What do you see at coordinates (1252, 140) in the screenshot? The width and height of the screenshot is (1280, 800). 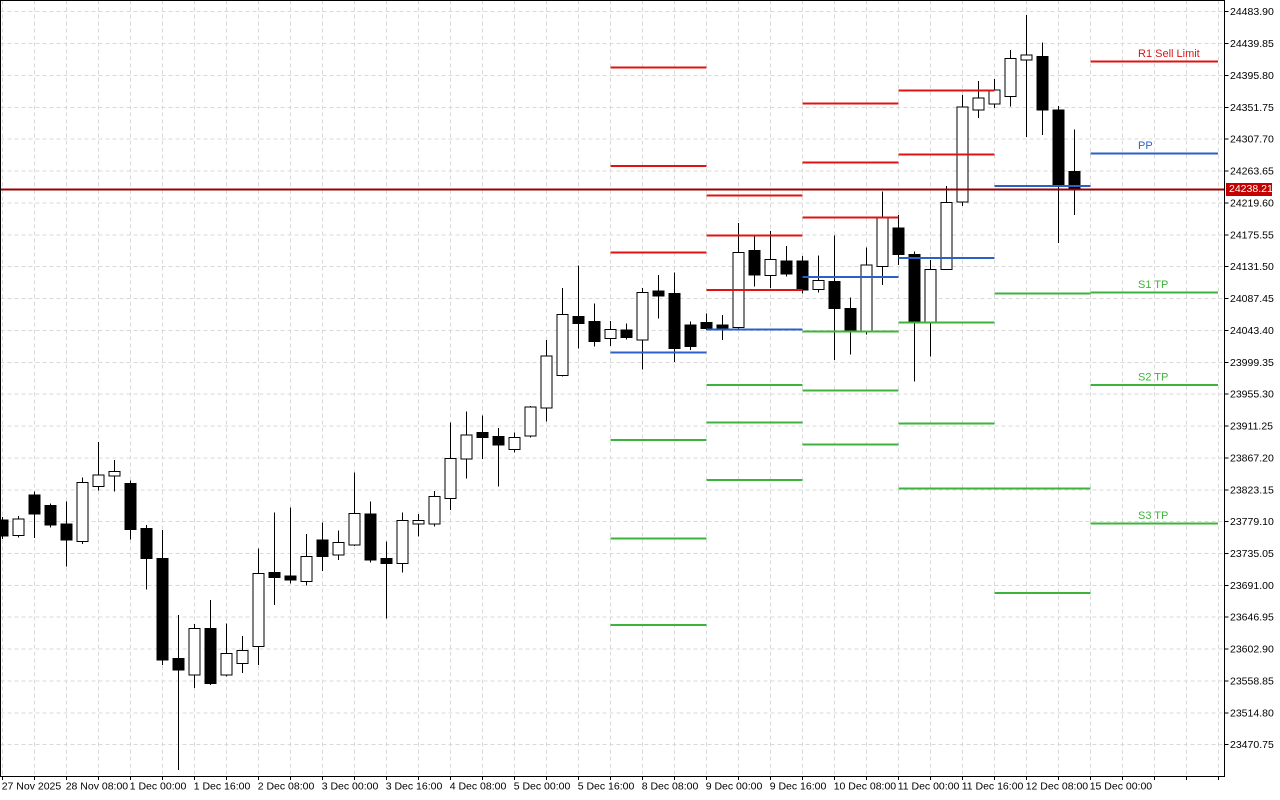 I see `y-axis-label: 24307.70` at bounding box center [1252, 140].